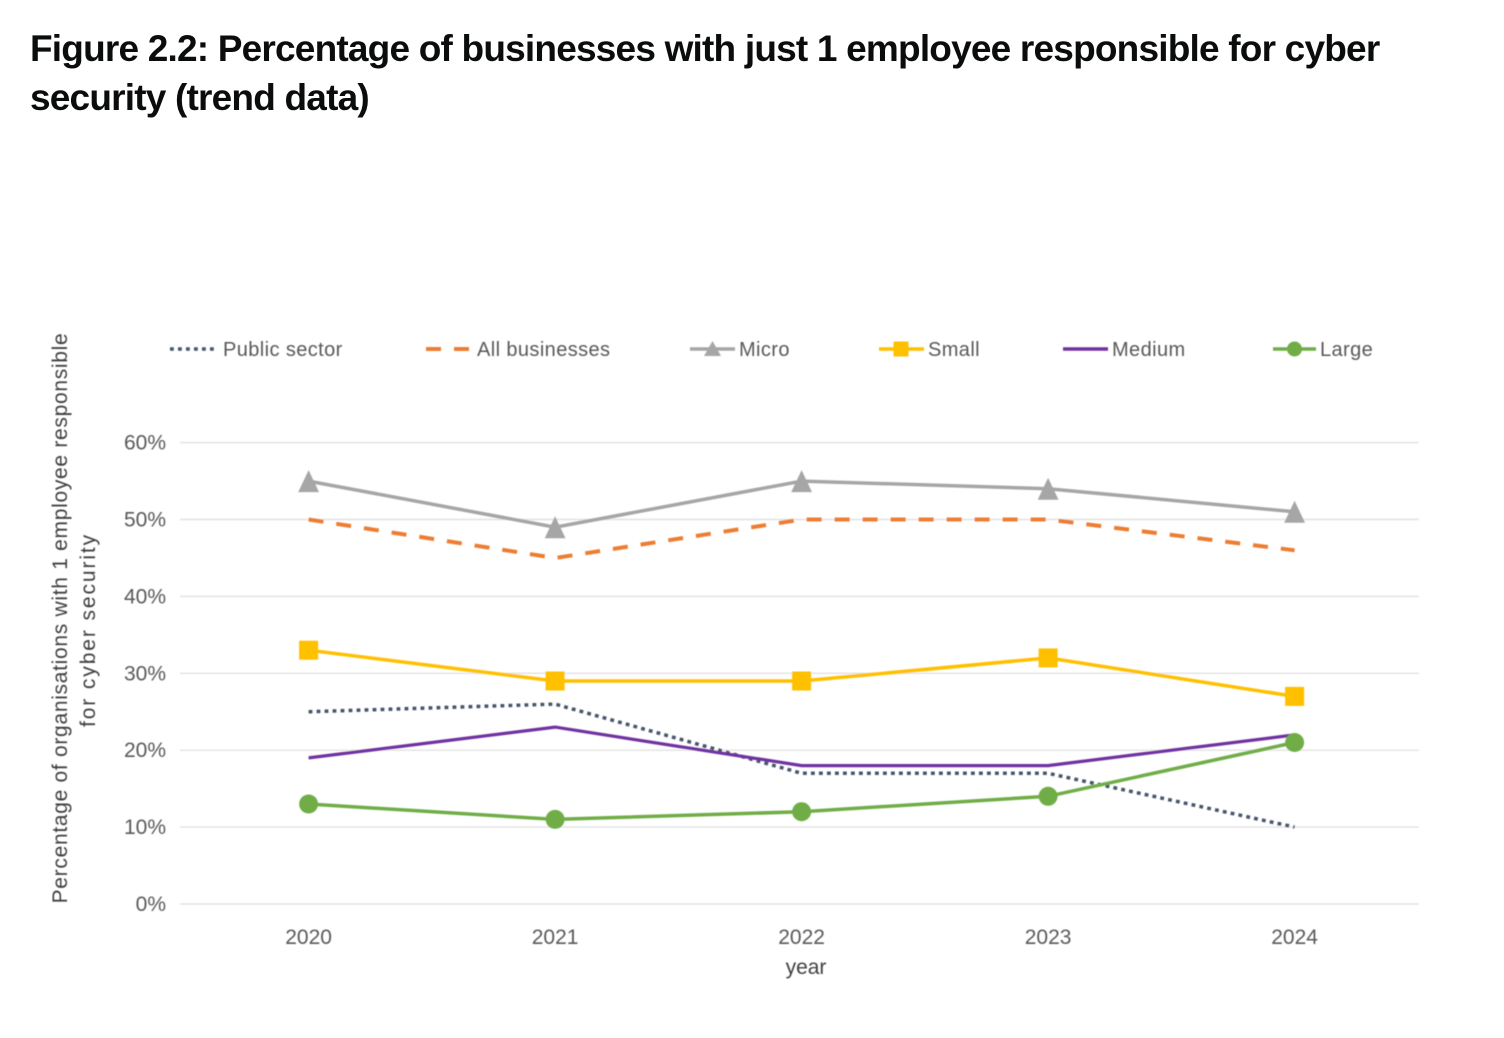 The image size is (1504, 1038). What do you see at coordinates (151, 904) in the screenshot?
I see `svg-text: 0%` at bounding box center [151, 904].